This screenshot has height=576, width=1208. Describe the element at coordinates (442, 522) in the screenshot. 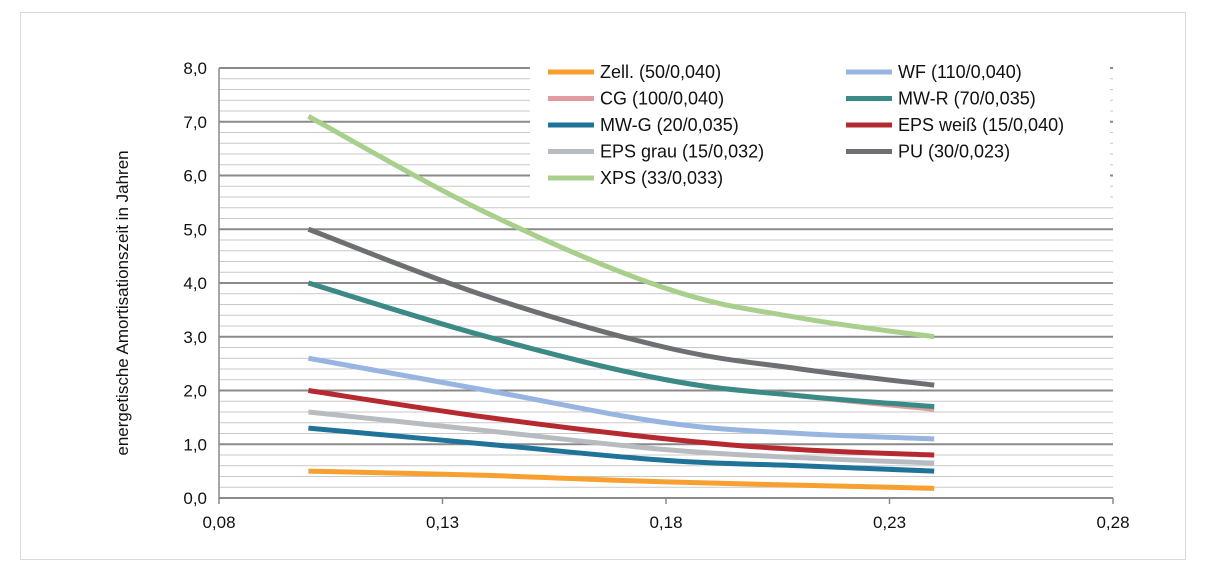

I see `x-tick-label: 0,13` at that location.